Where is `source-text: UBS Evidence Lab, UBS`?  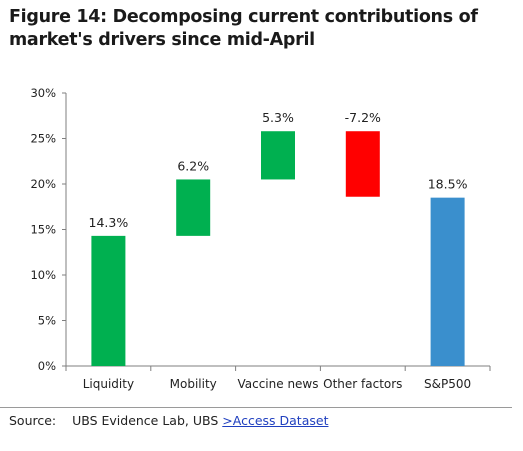 source-text: UBS Evidence Lab, UBS is located at coordinates (145, 420).